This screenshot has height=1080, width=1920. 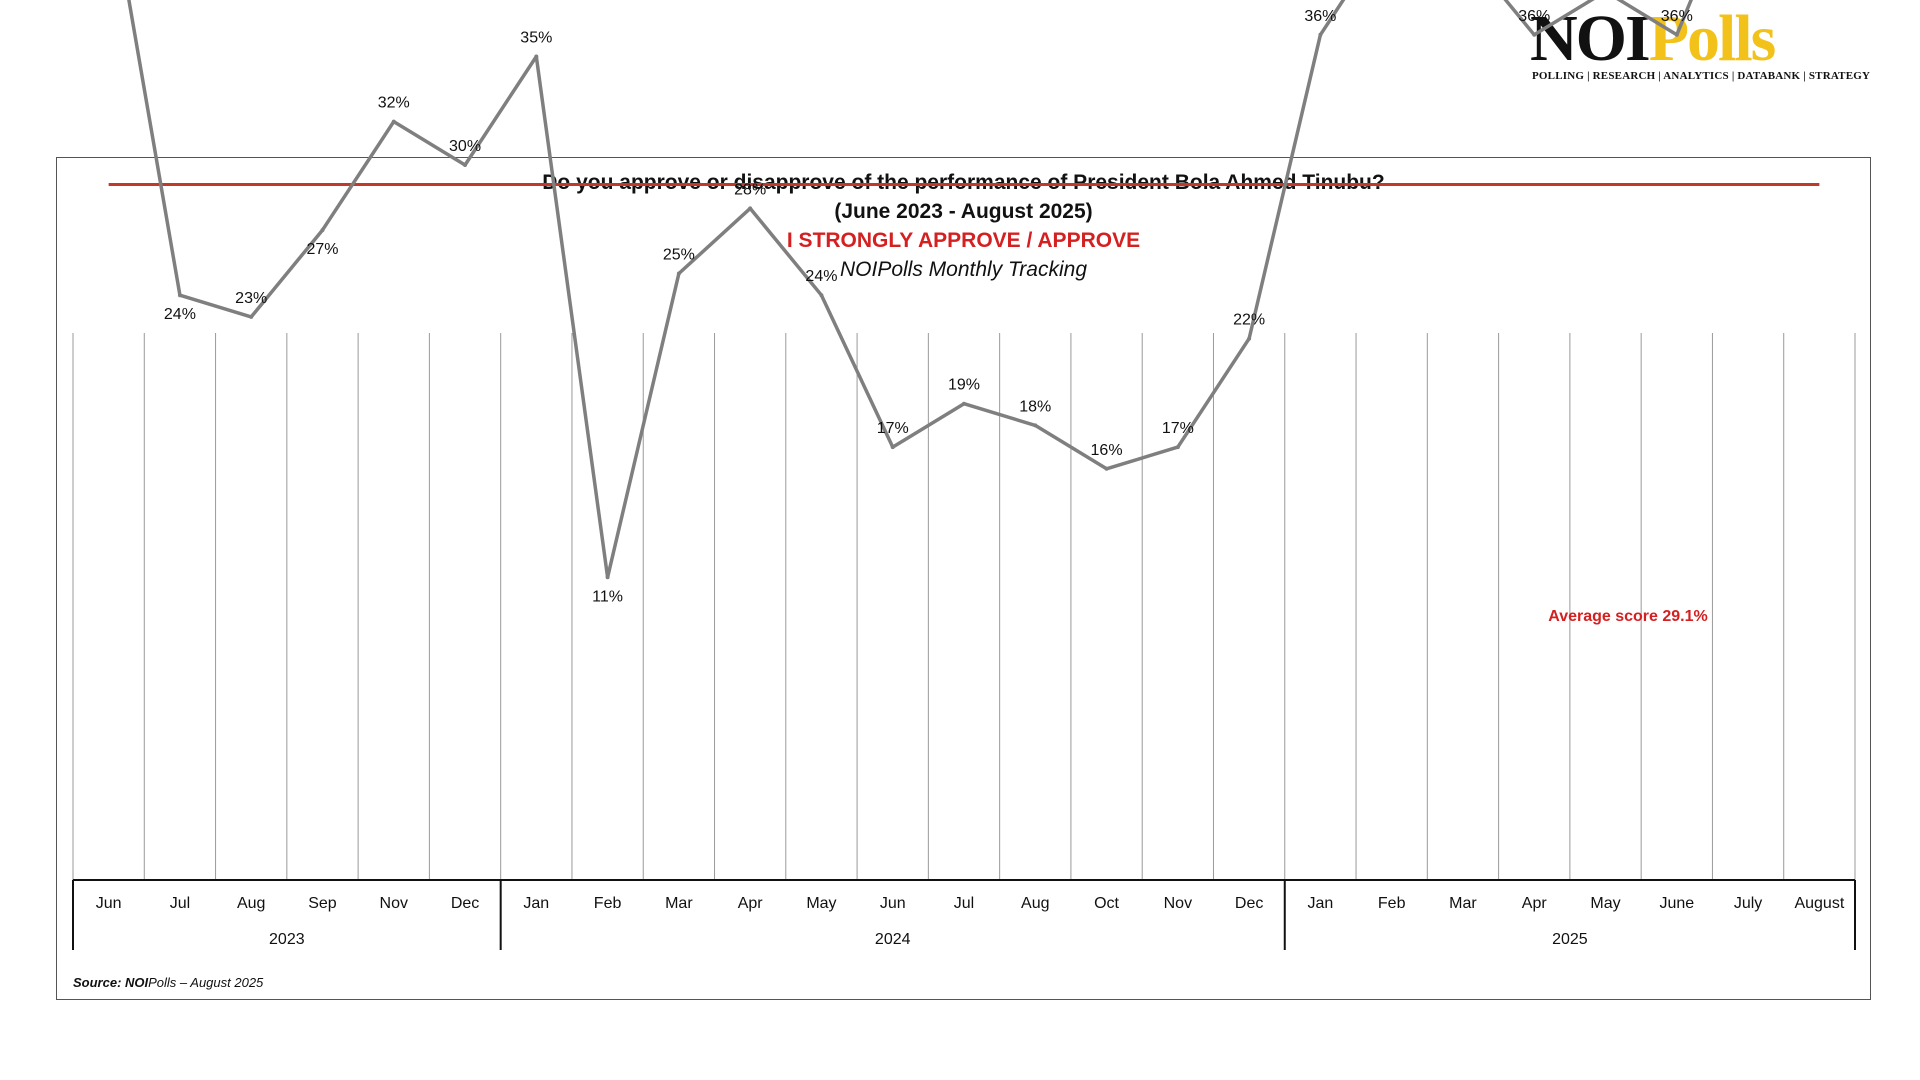 What do you see at coordinates (536, 38) in the screenshot?
I see `data-label: 35%` at bounding box center [536, 38].